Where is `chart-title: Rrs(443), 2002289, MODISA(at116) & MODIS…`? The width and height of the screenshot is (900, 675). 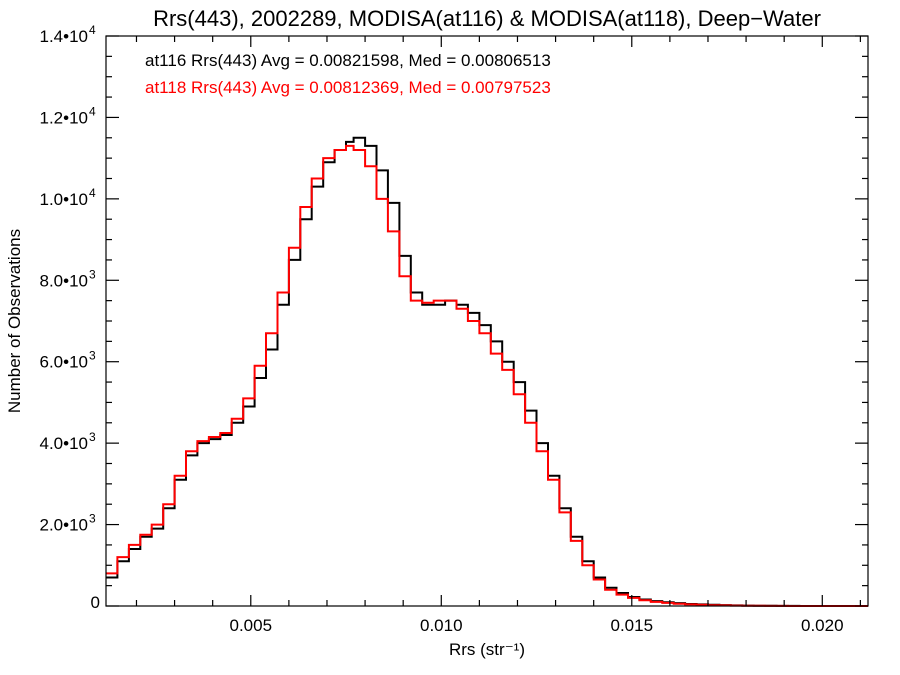 chart-title: Rrs(443), 2002289, MODISA(at116) & MODIS… is located at coordinates (487, 18).